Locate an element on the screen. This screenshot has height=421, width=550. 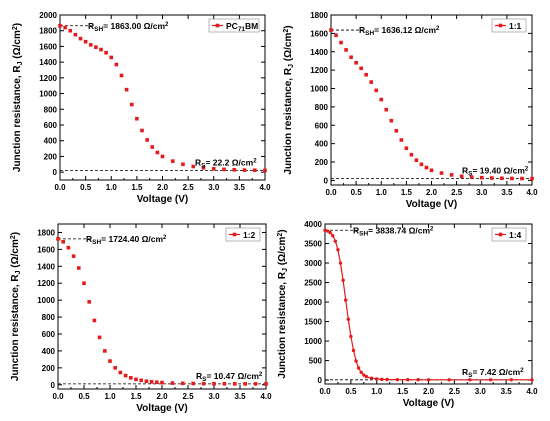
y-tick-label: 1000 is located at coordinates (313, 341).